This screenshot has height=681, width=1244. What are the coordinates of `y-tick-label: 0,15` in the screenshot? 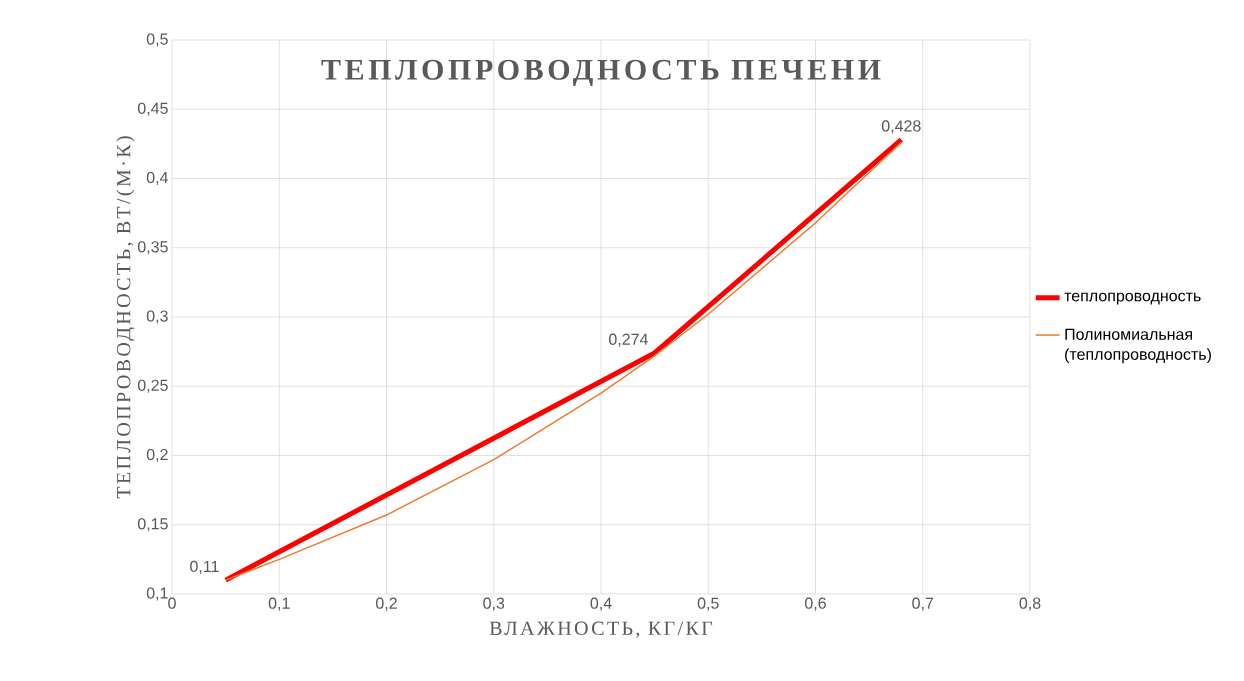 It's located at (152, 525).